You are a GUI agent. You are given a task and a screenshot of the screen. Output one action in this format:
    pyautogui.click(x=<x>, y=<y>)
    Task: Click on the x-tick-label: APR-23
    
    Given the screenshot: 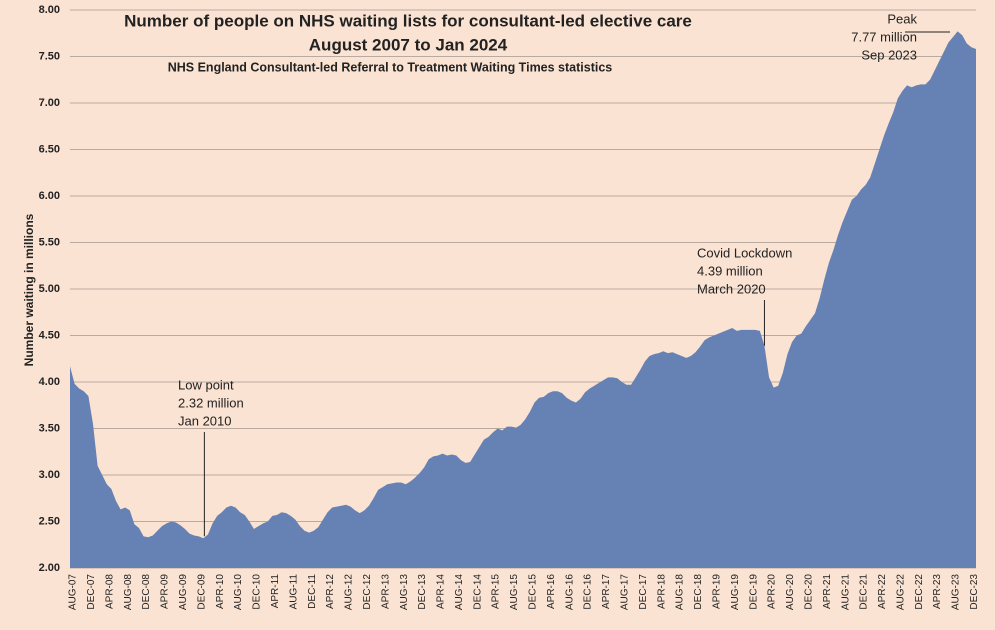 What is the action you would take?
    pyautogui.click(x=937, y=591)
    